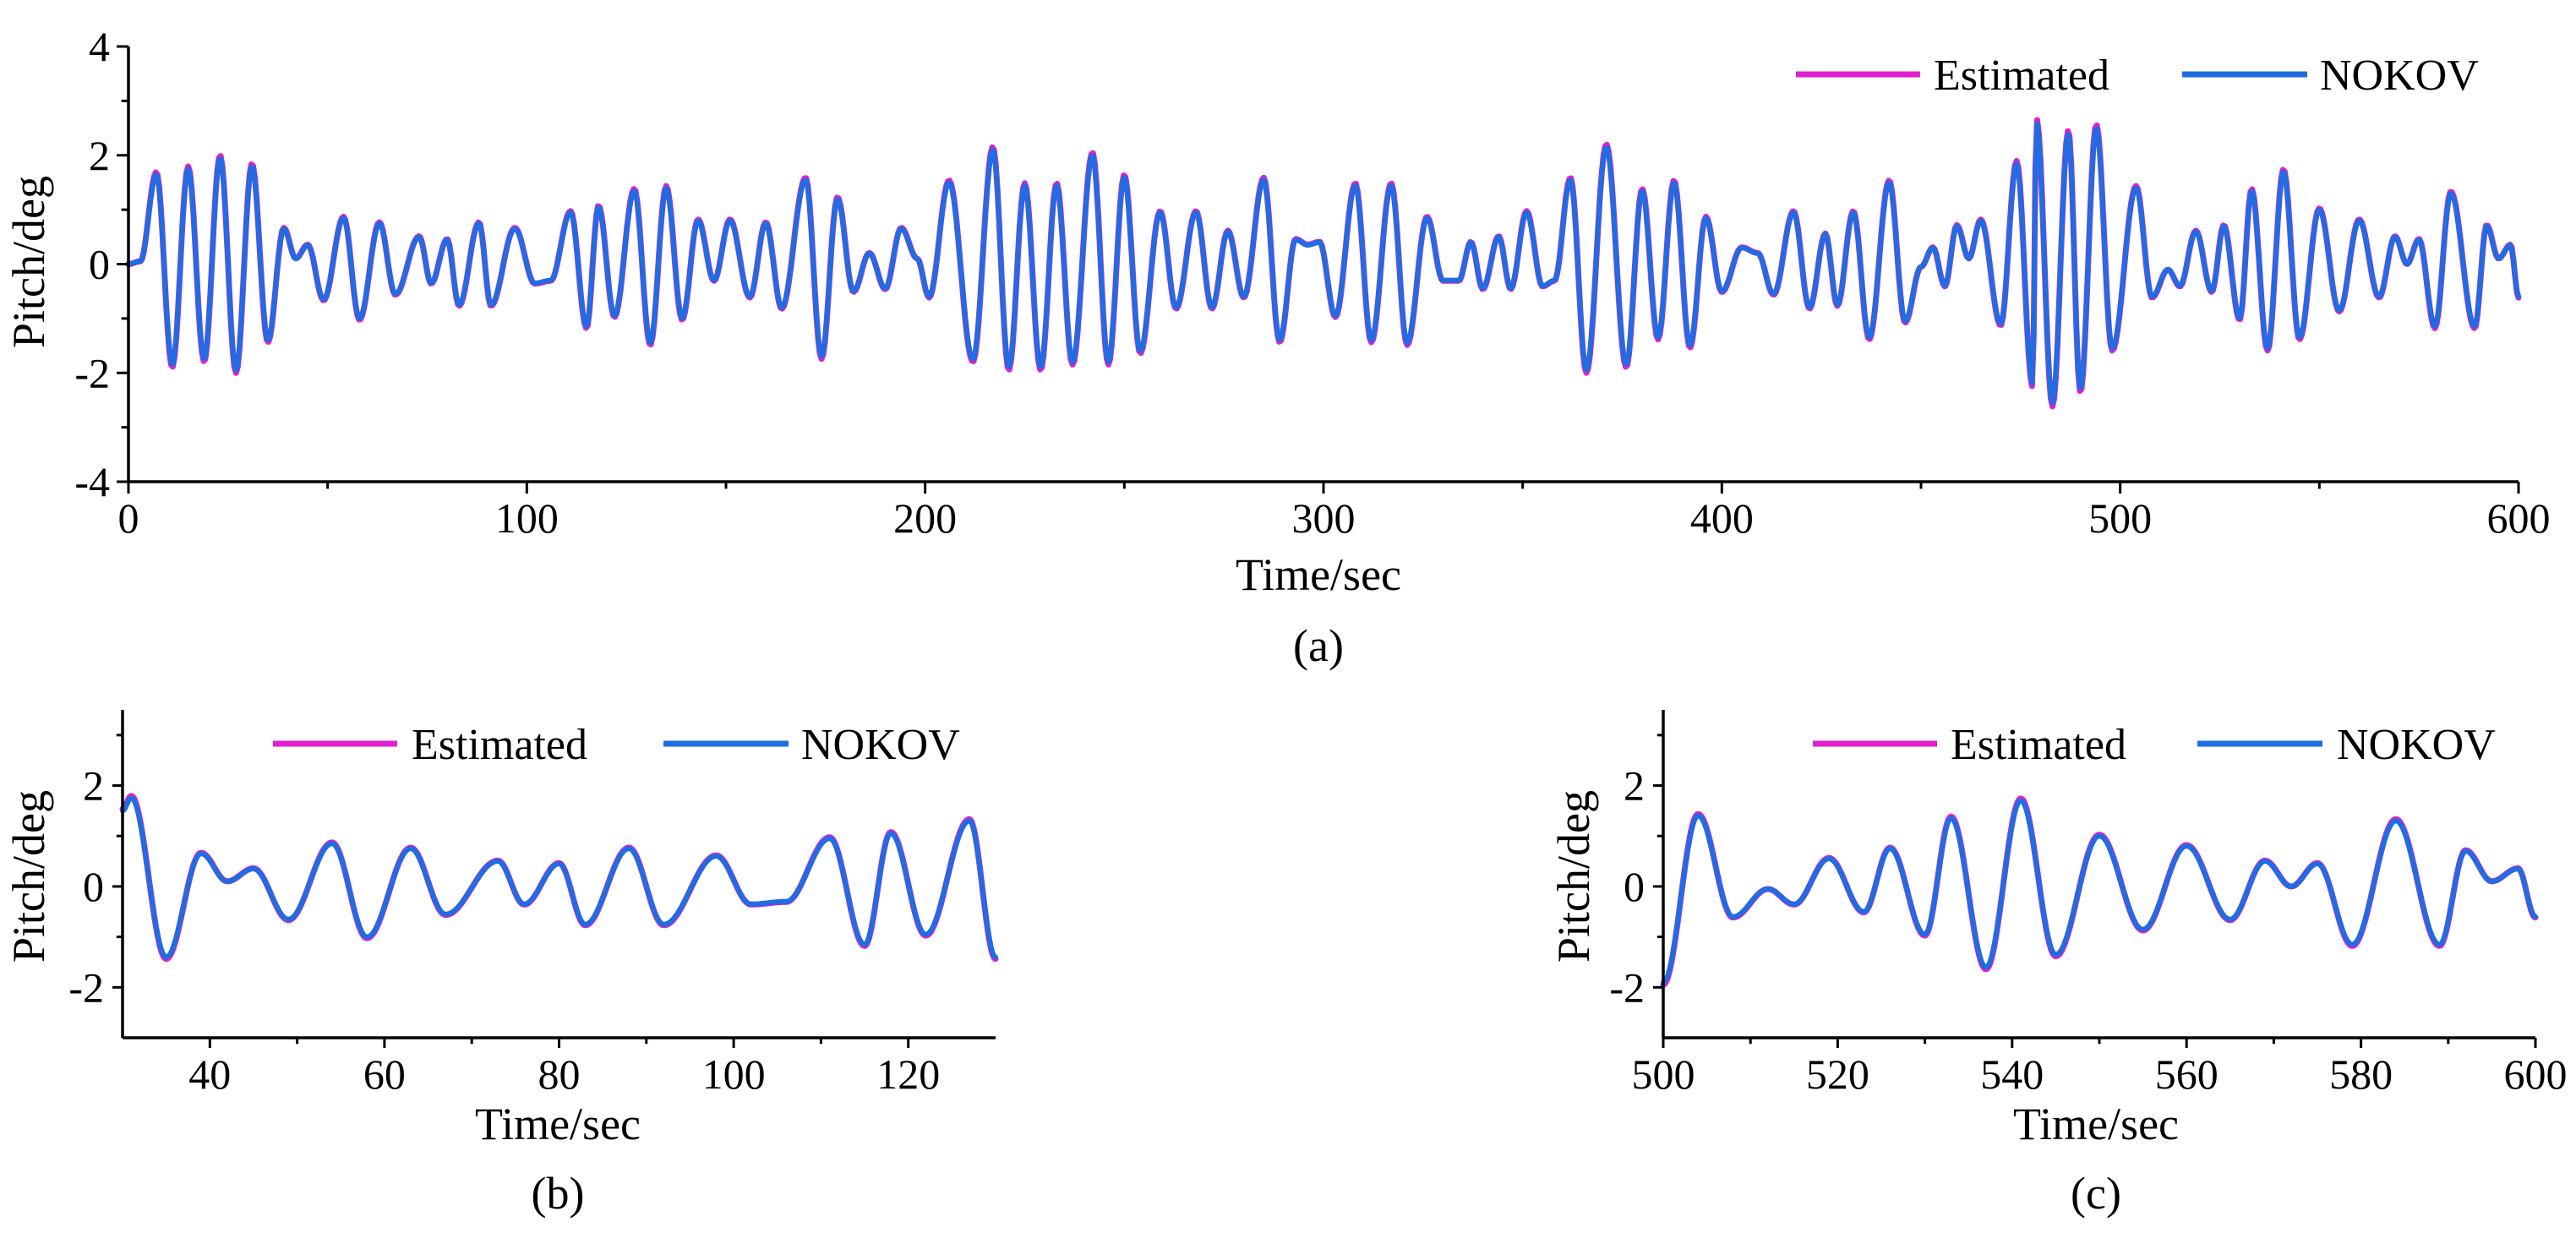 The image size is (2576, 1233). What do you see at coordinates (2120, 518) in the screenshot?
I see `x-tick-label-a: 500` at bounding box center [2120, 518].